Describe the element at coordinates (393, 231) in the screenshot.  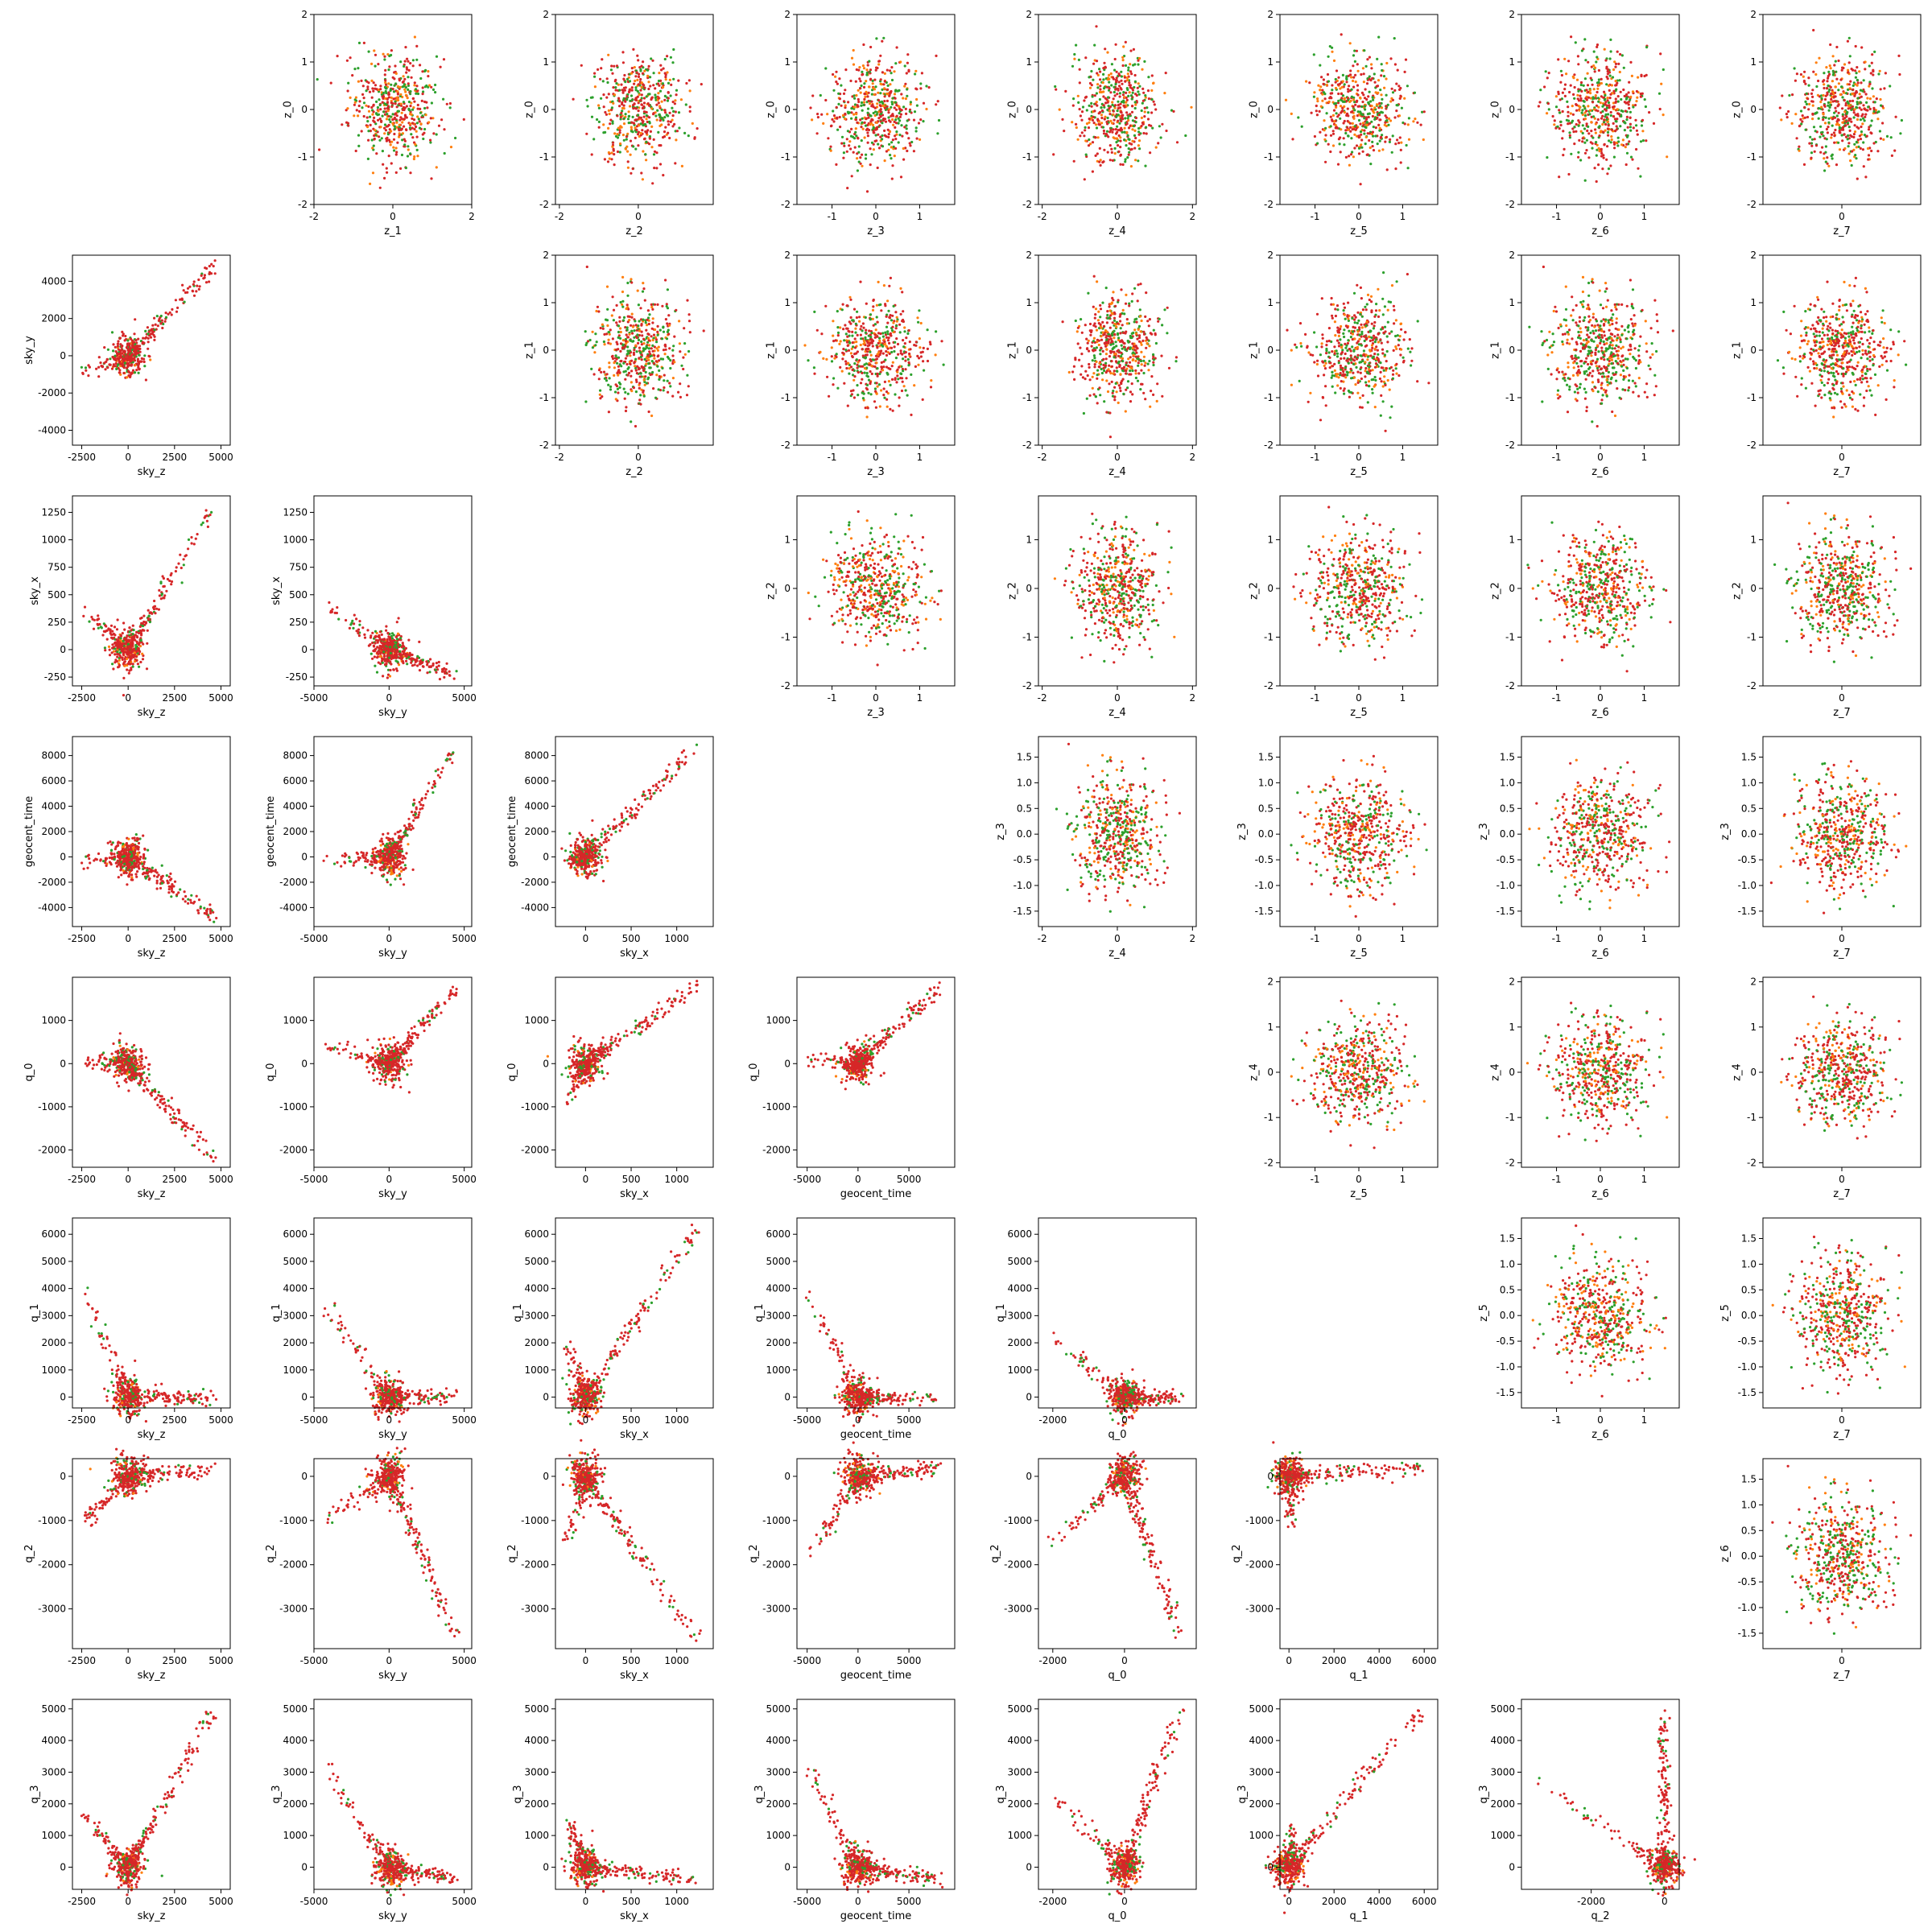
I see `x-axis-label: z_1` at that location.